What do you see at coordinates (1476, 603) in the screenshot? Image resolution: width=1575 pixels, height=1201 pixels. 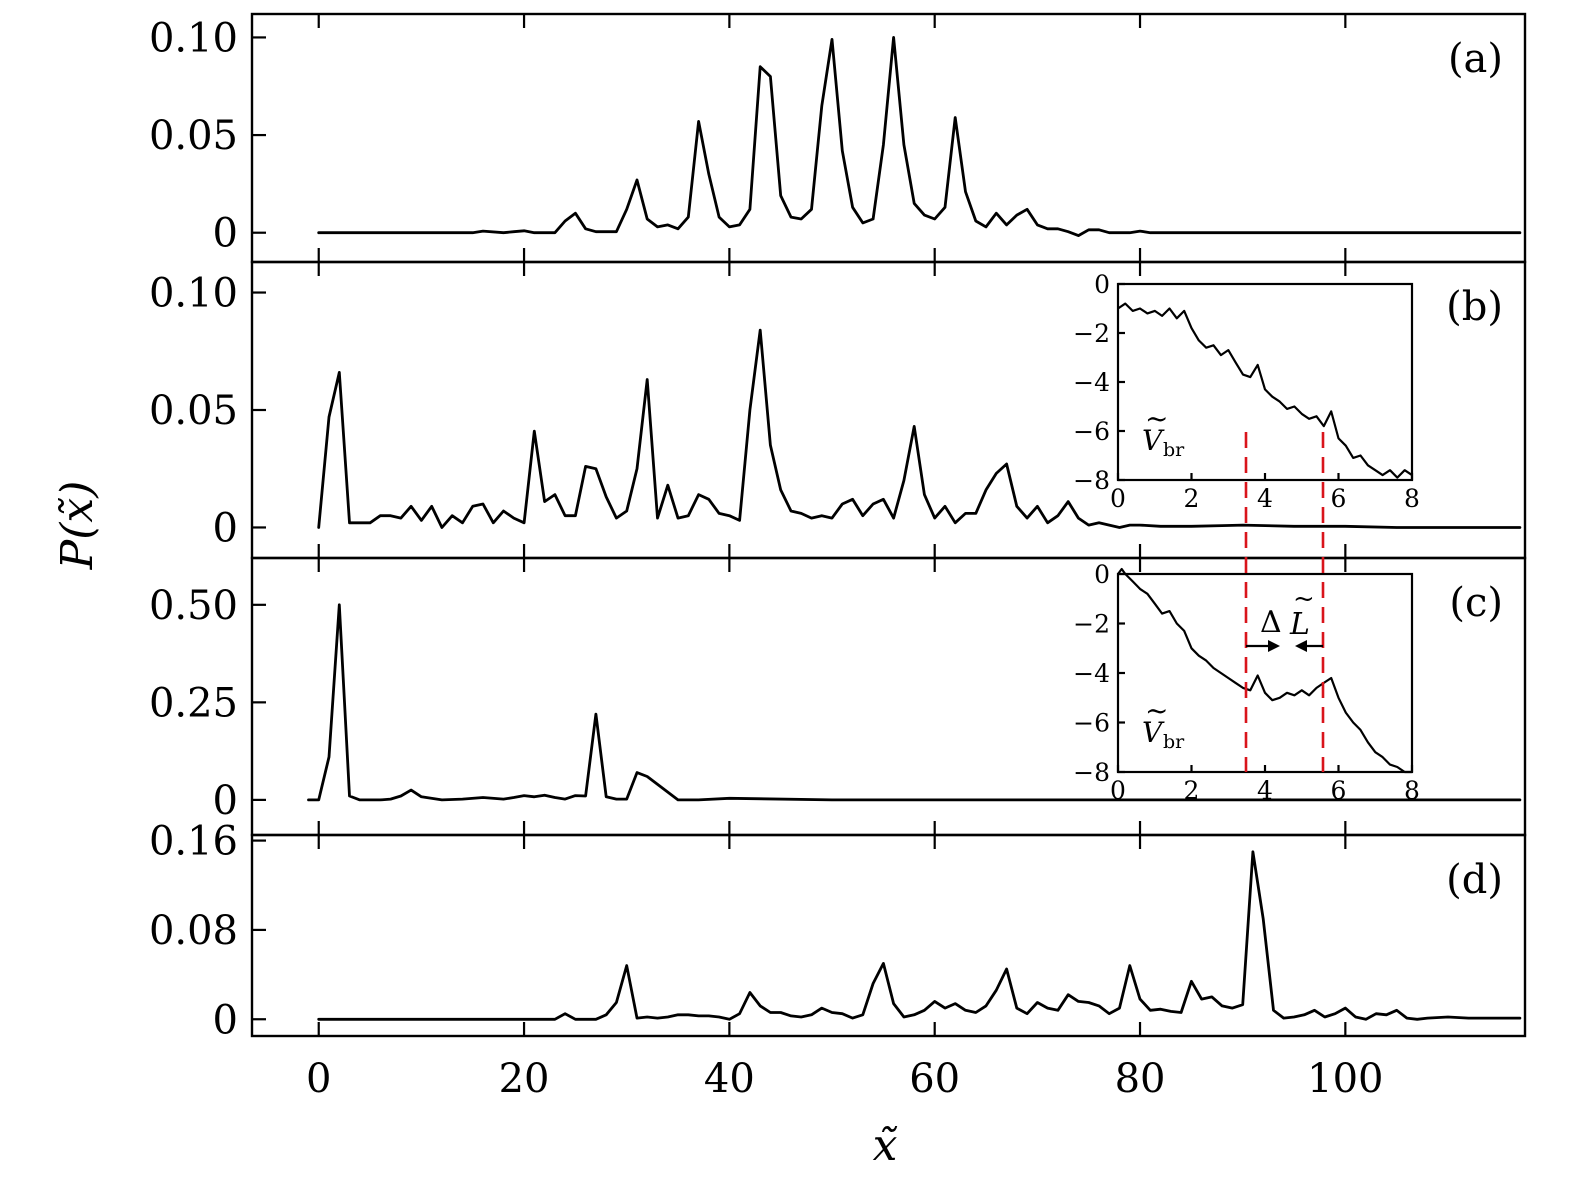 I see `panel-label: (c)` at bounding box center [1476, 603].